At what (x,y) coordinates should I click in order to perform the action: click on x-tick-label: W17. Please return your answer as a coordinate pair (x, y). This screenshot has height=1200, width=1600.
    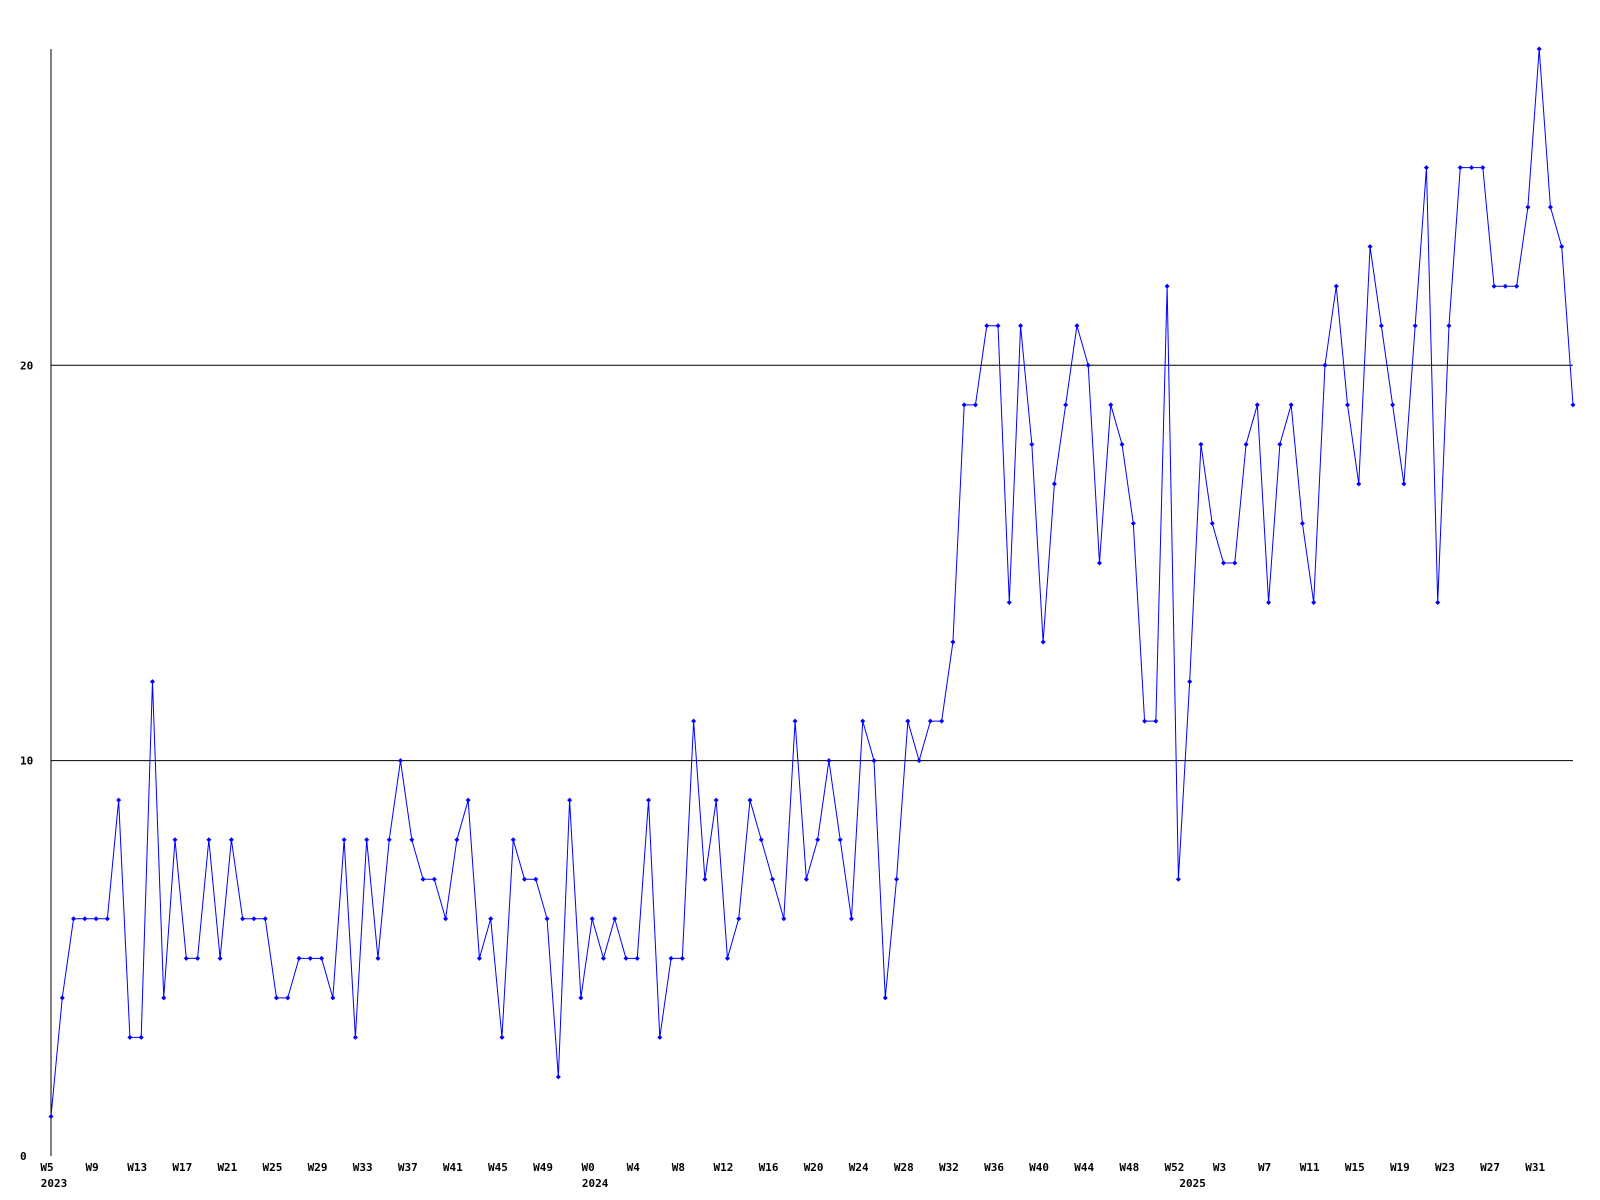
    Looking at the image, I should click on (182, 1167).